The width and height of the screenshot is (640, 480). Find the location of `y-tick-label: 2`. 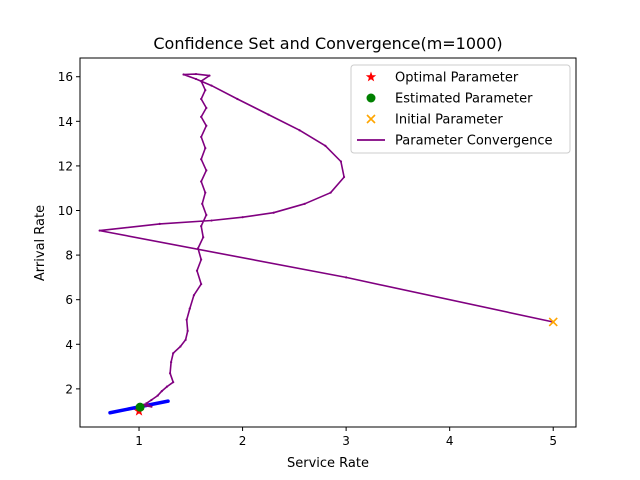

y-tick-label: 2 is located at coordinates (69, 389).